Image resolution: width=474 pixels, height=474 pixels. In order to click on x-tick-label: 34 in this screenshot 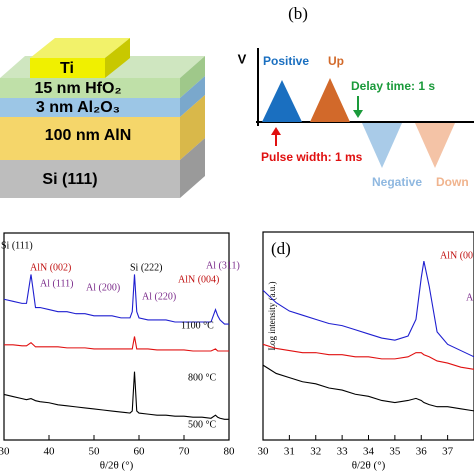, I will do `click(369, 452)`.